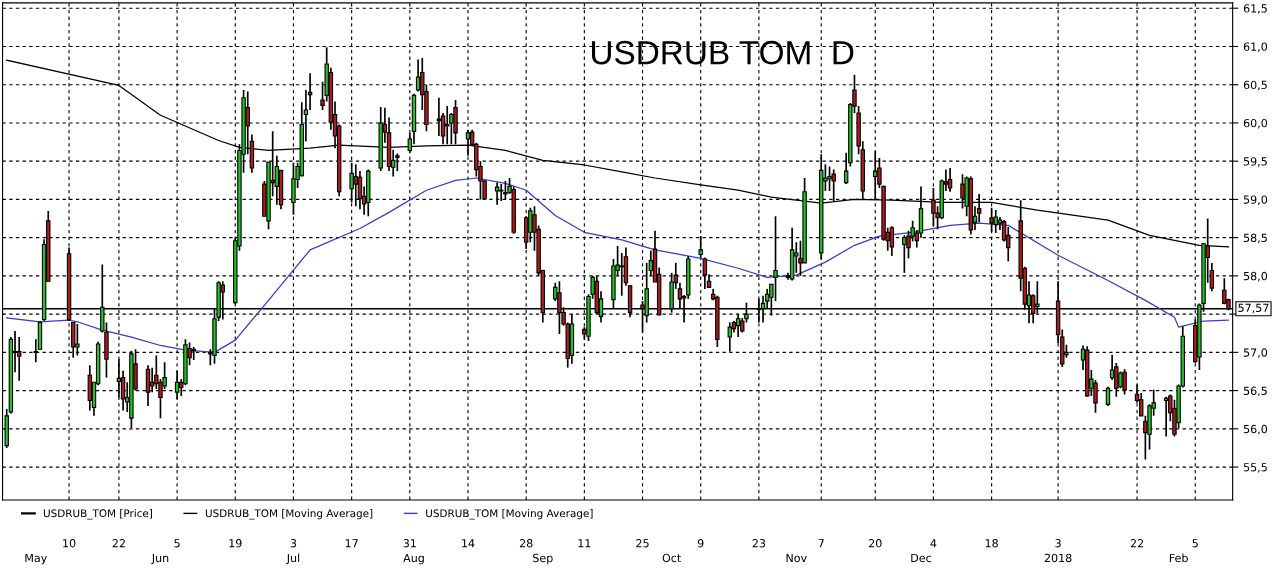 The width and height of the screenshot is (1280, 574). Describe the element at coordinates (351, 543) in the screenshot. I see `x-tick-label: 17` at that location.